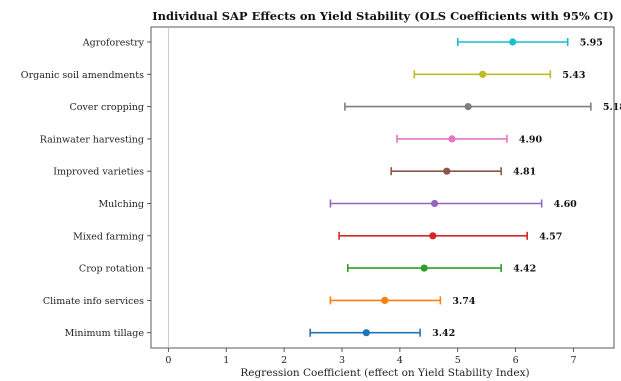 The height and width of the screenshot is (381, 621). What do you see at coordinates (573, 75) in the screenshot?
I see `data-label: 5.43` at bounding box center [573, 75].